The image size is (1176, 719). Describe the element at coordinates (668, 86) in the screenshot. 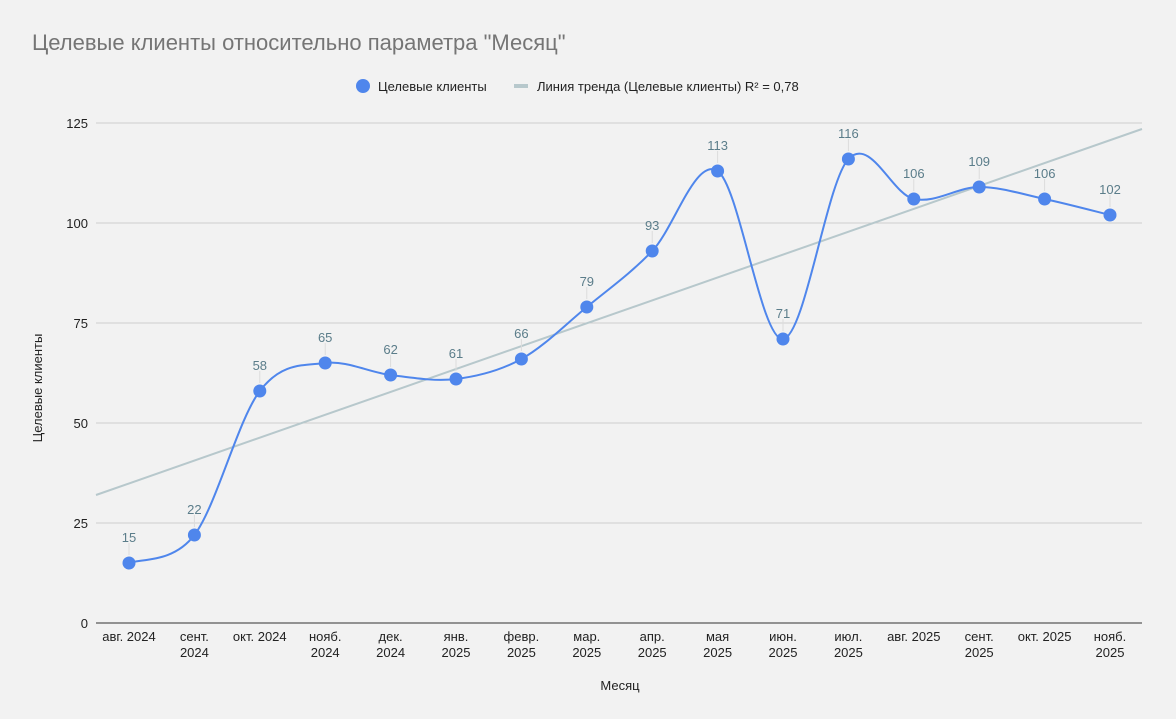

I see `legend-label-trend: Линия тренда (Целевые клиенты) R² = 0,78` at that location.